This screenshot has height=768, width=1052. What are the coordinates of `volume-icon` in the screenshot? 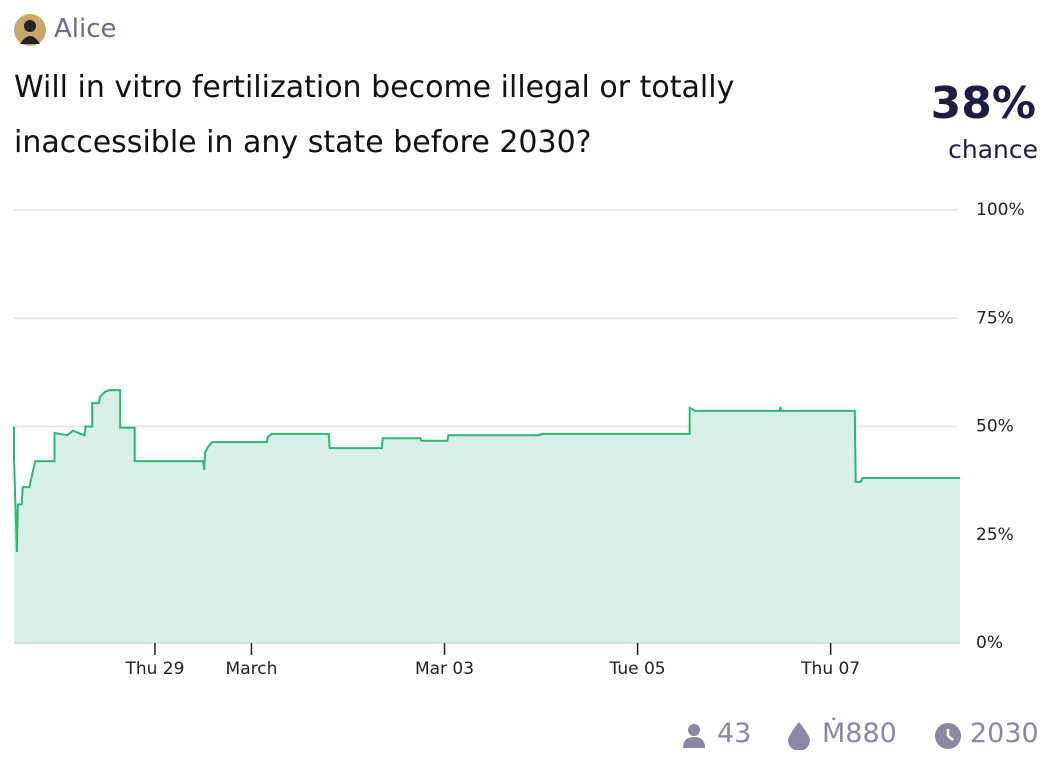 It's located at (799, 736).